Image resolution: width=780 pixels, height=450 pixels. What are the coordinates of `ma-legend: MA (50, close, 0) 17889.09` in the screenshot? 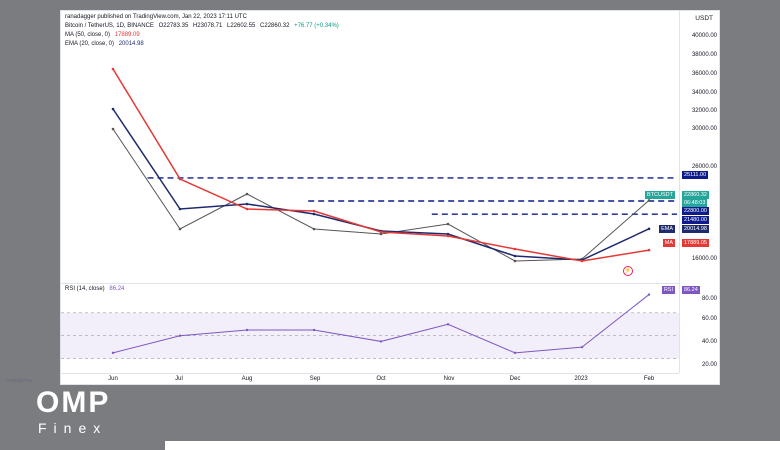 It's located at (104, 35).